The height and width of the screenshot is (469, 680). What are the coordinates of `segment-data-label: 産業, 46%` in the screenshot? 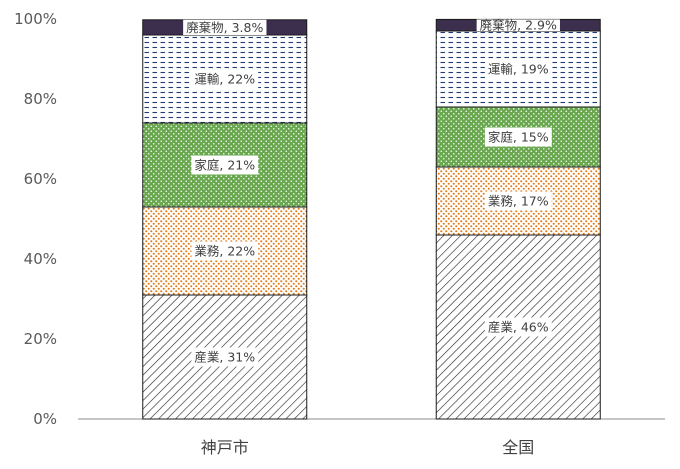 It's located at (518, 327).